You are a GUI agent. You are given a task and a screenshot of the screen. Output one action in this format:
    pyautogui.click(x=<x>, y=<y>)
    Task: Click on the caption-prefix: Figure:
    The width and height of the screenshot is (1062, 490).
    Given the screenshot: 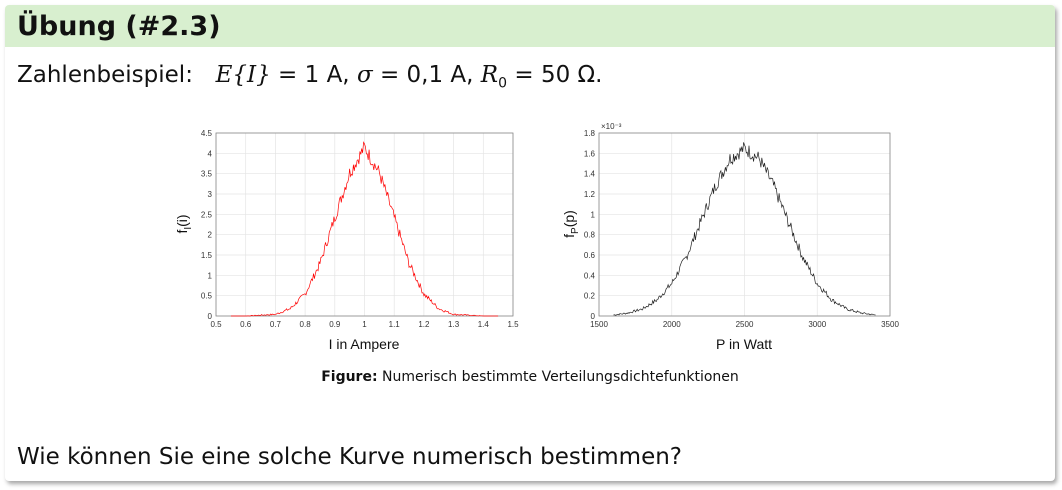 What is the action you would take?
    pyautogui.click(x=349, y=377)
    